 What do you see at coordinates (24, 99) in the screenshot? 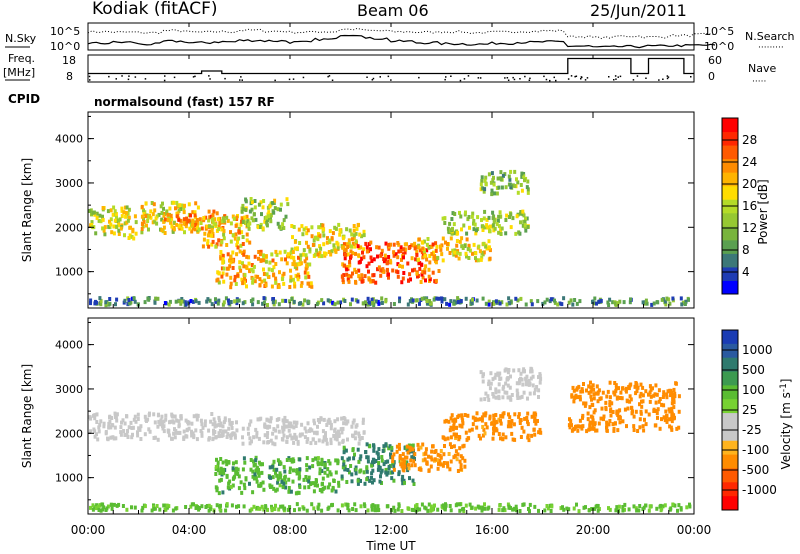
I see `cpid-label: CPID` at bounding box center [24, 99].